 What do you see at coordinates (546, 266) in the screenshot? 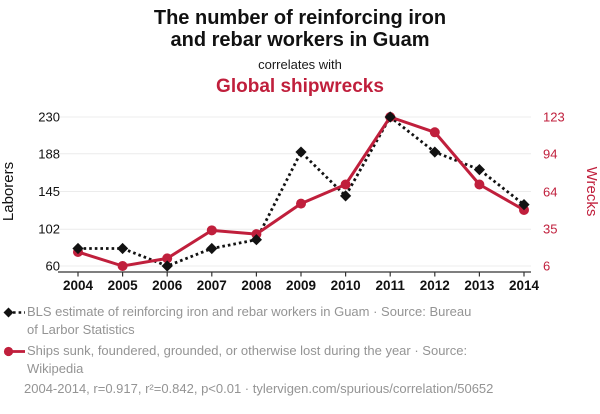
I see `right-y-tick-label: 6` at bounding box center [546, 266].